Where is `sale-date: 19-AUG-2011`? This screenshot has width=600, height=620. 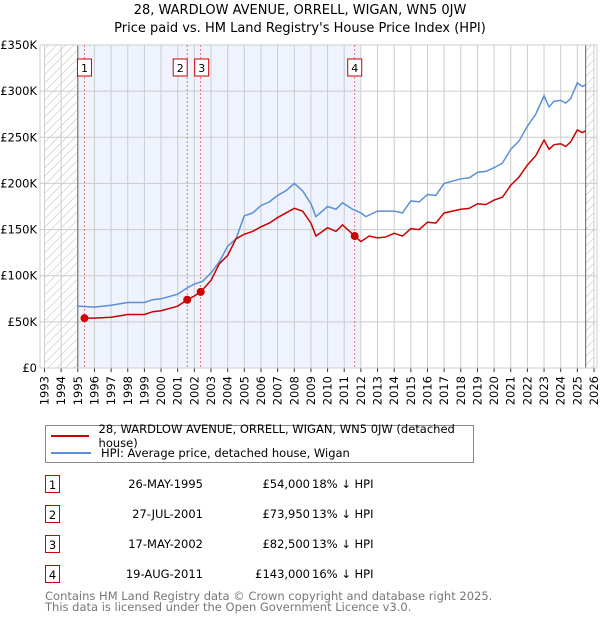
sale-date: 19-AUG-2011 is located at coordinates (164, 574).